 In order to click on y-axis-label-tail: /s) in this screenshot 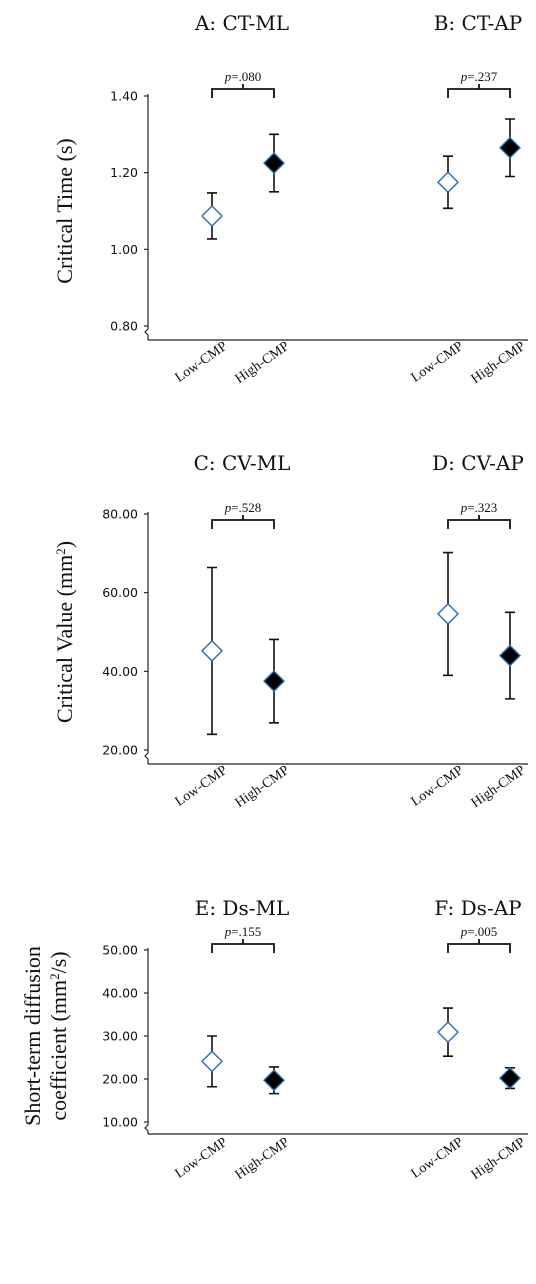, I will do `click(58, 962)`.